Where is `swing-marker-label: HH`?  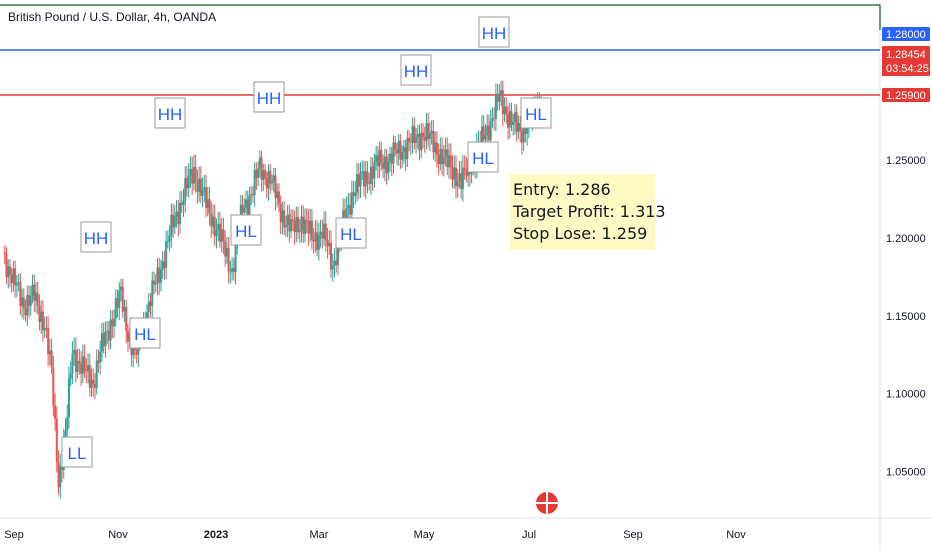
swing-marker-label: HH is located at coordinates (269, 98).